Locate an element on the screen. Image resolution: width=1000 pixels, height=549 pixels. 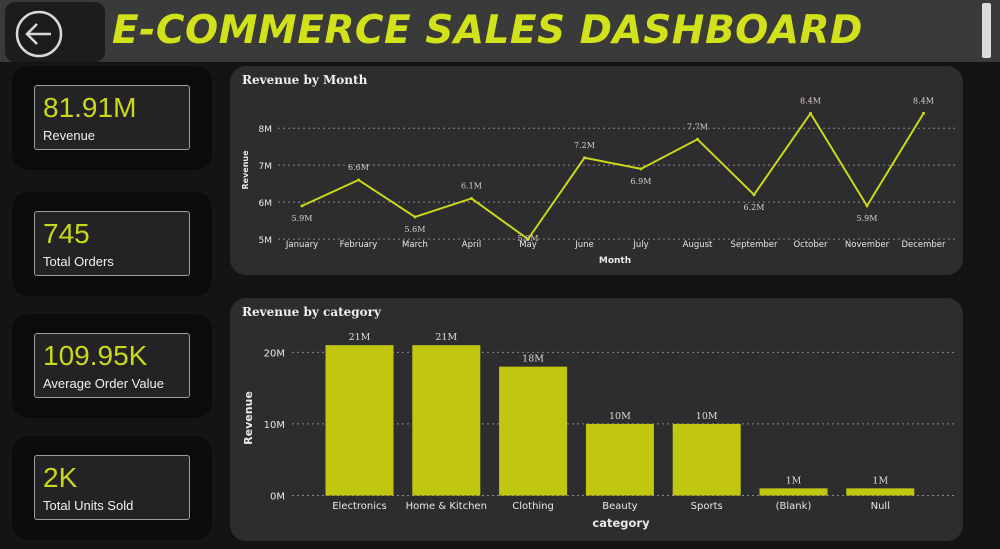
kpi-value: 2K is located at coordinates (60, 477).